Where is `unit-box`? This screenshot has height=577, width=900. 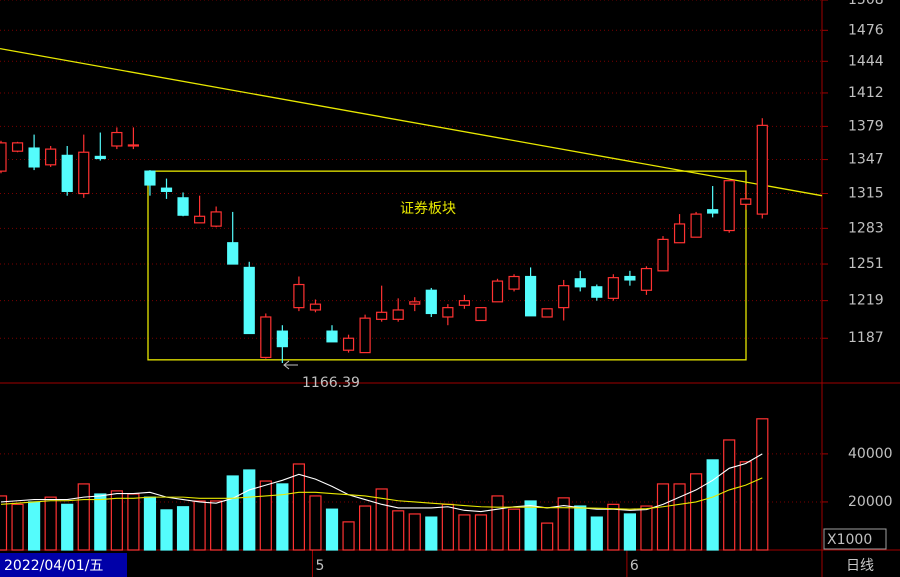 unit-box is located at coordinates (855, 539).